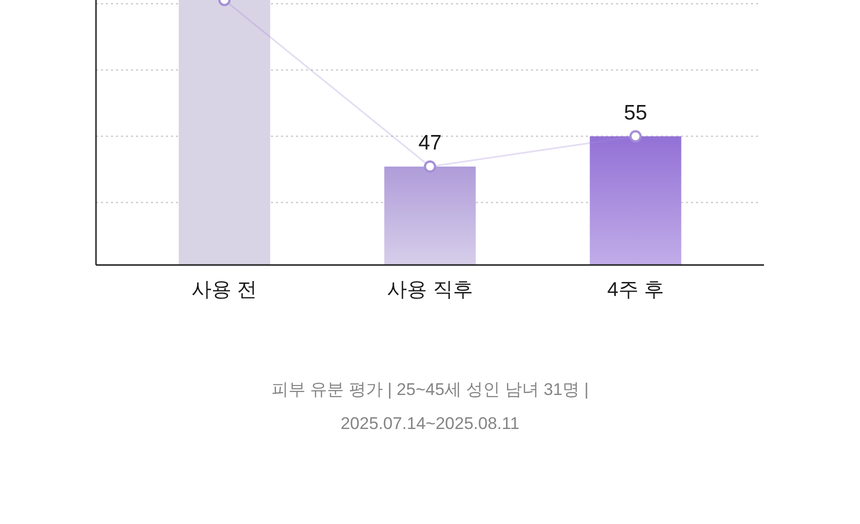 Image resolution: width=860 pixels, height=524 pixels. I want to click on text: 피부 유분 평가 | 25~45세 성인 남녀 31명 |, so click(430, 389).